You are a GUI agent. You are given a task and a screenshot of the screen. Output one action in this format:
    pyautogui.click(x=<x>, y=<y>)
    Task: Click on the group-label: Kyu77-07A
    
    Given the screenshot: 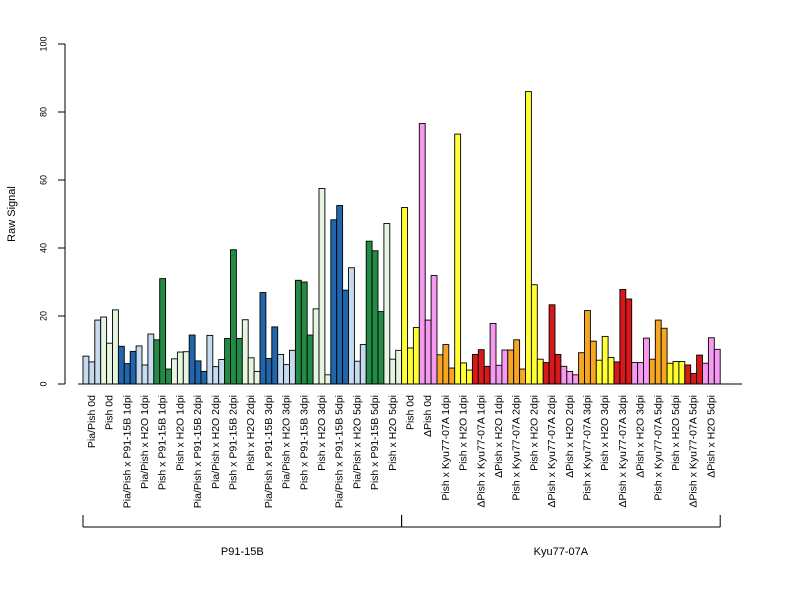 What is the action you would take?
    pyautogui.click(x=561, y=552)
    